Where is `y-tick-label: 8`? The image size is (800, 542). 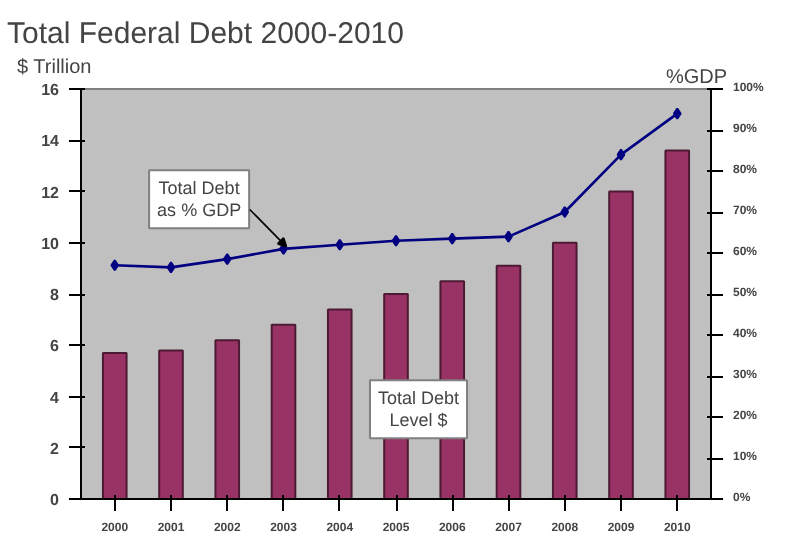
y-tick-label: 8 is located at coordinates (55, 295).